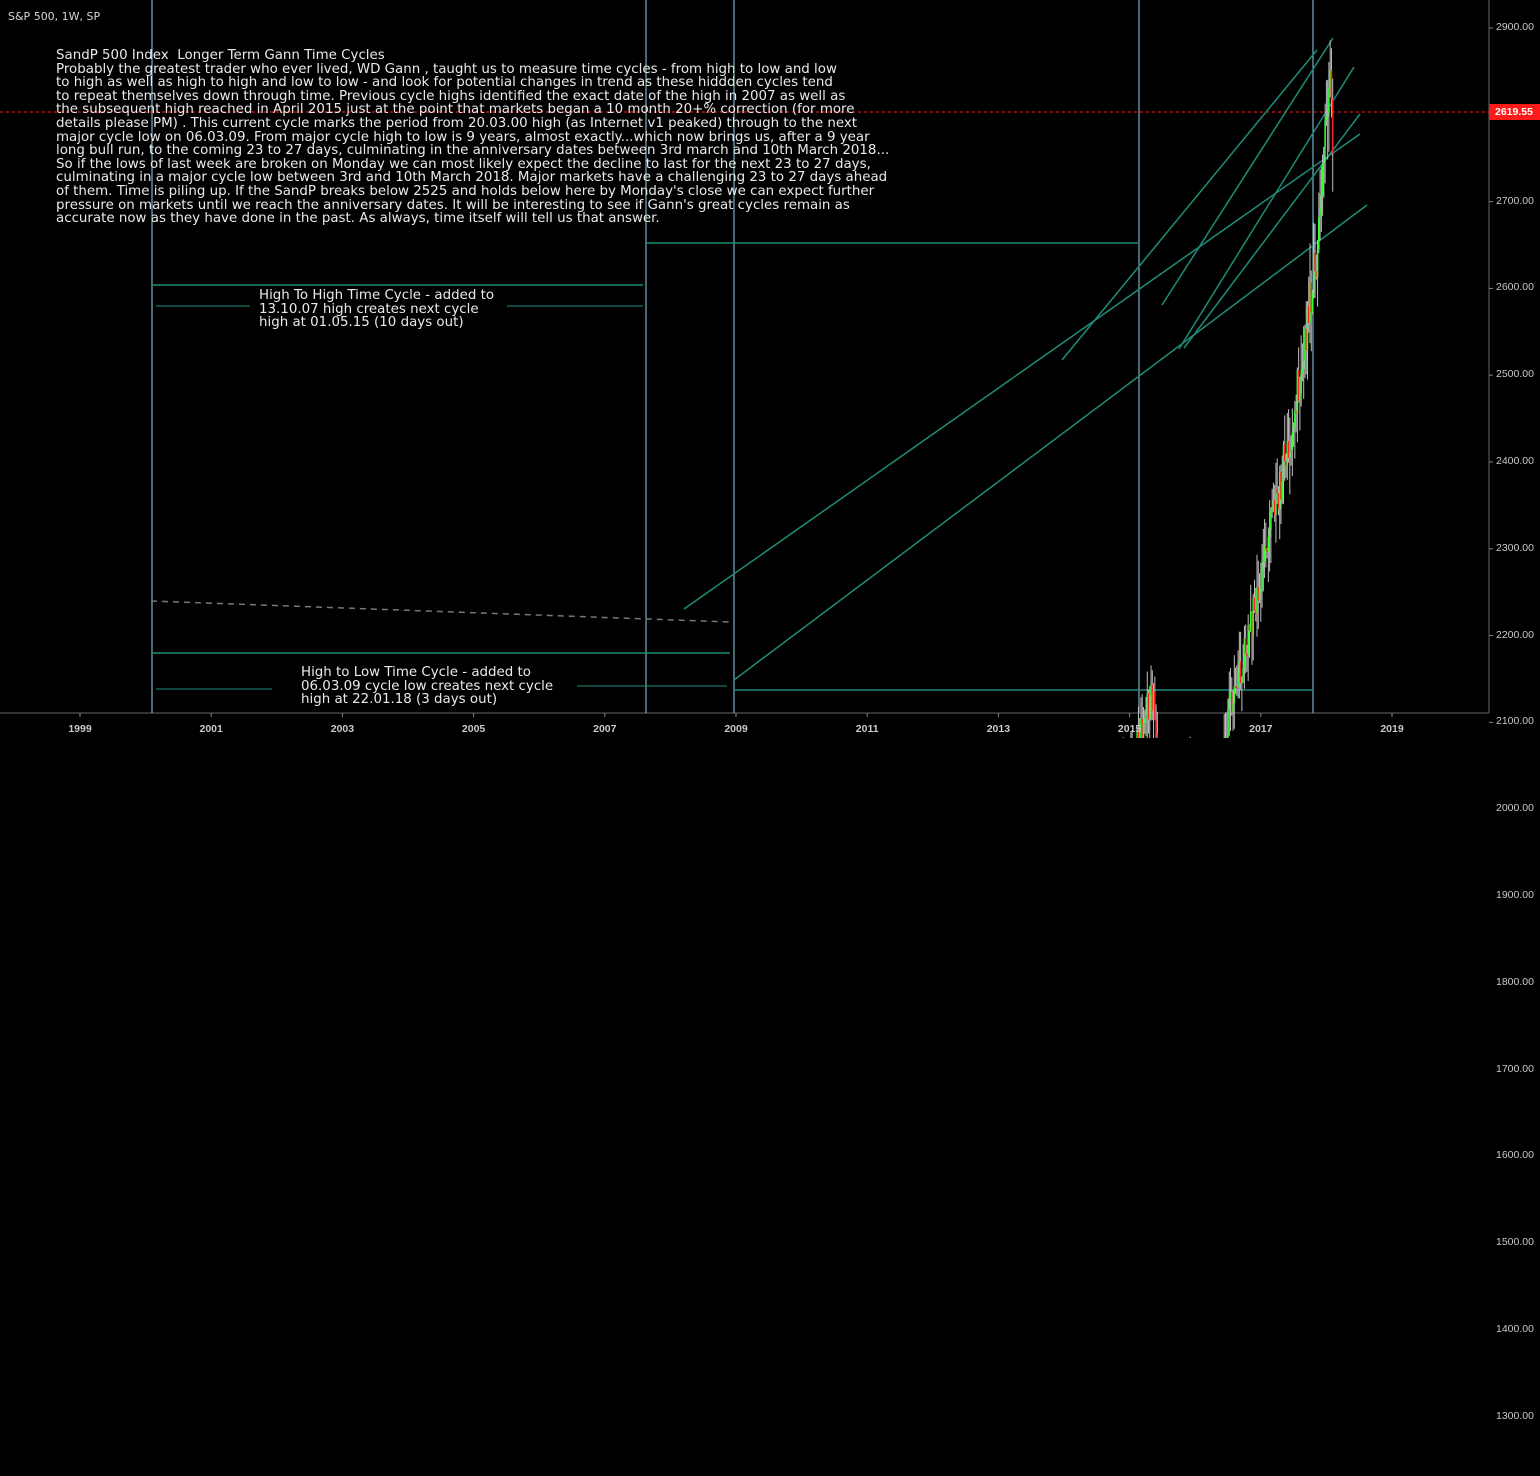 The image size is (1540, 1476). Describe the element at coordinates (1515, 1155) in the screenshot. I see `price-tick-label: 1600.00` at that location.